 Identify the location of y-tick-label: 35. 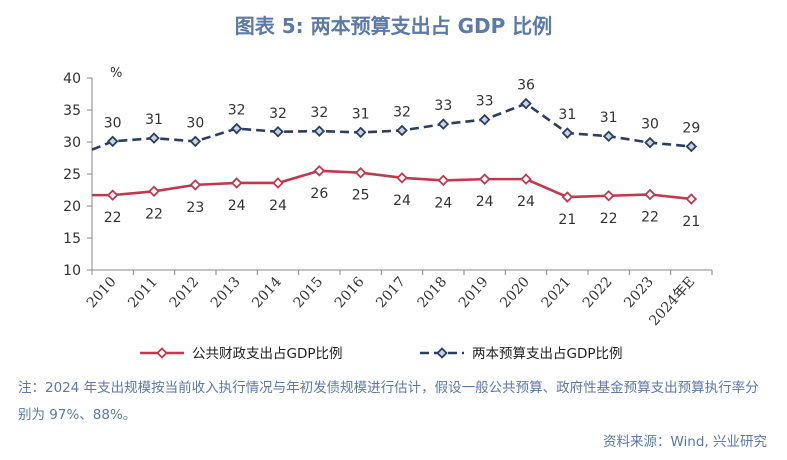
(72, 111).